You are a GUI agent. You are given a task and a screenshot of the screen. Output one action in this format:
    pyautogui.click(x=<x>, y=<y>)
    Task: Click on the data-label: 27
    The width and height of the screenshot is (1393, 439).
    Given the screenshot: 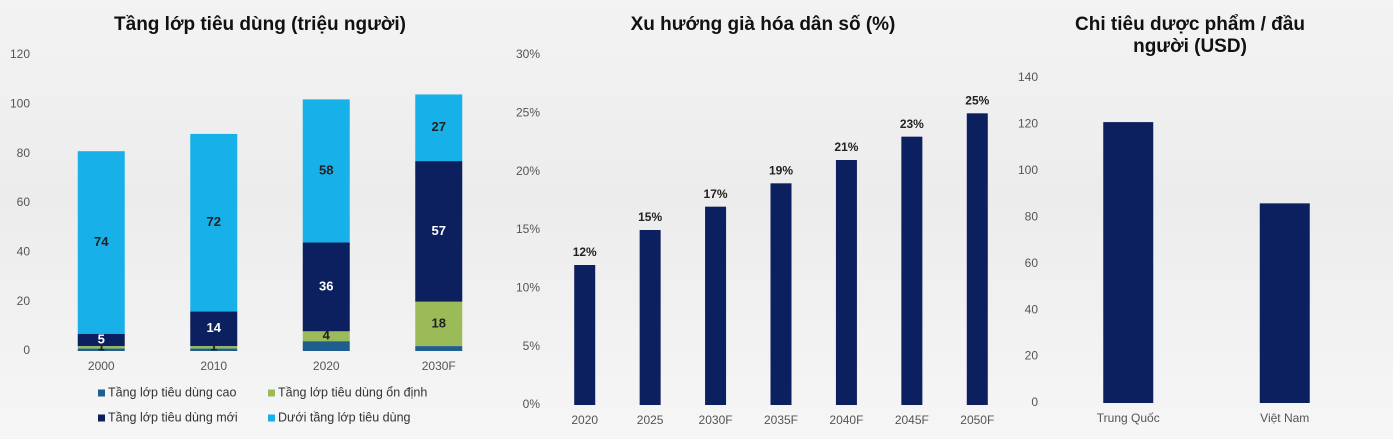 What is the action you would take?
    pyautogui.click(x=439, y=126)
    